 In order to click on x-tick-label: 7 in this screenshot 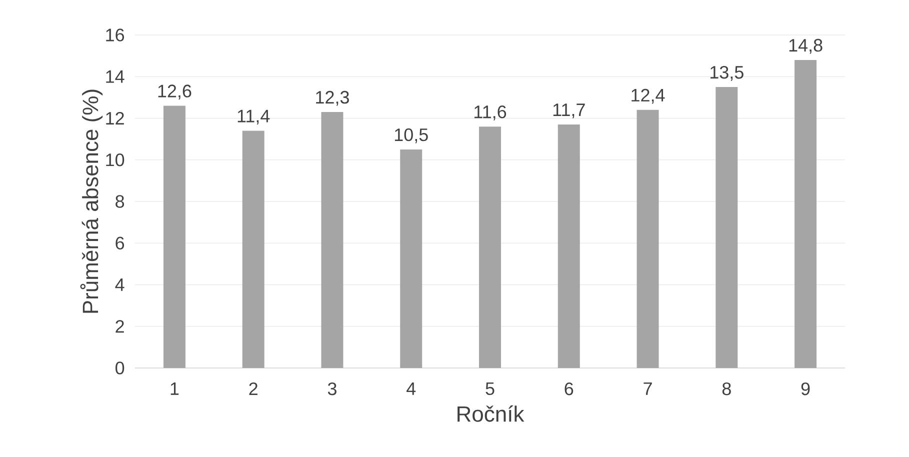, I will do `click(648, 388)`.